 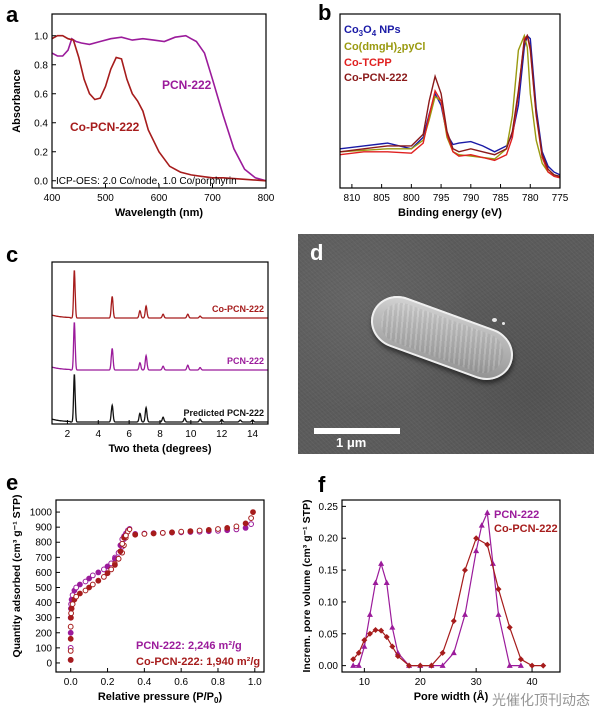 What do you see at coordinates (41, 181) in the screenshot?
I see `a-y-tick-label: 0.0` at bounding box center [41, 181].